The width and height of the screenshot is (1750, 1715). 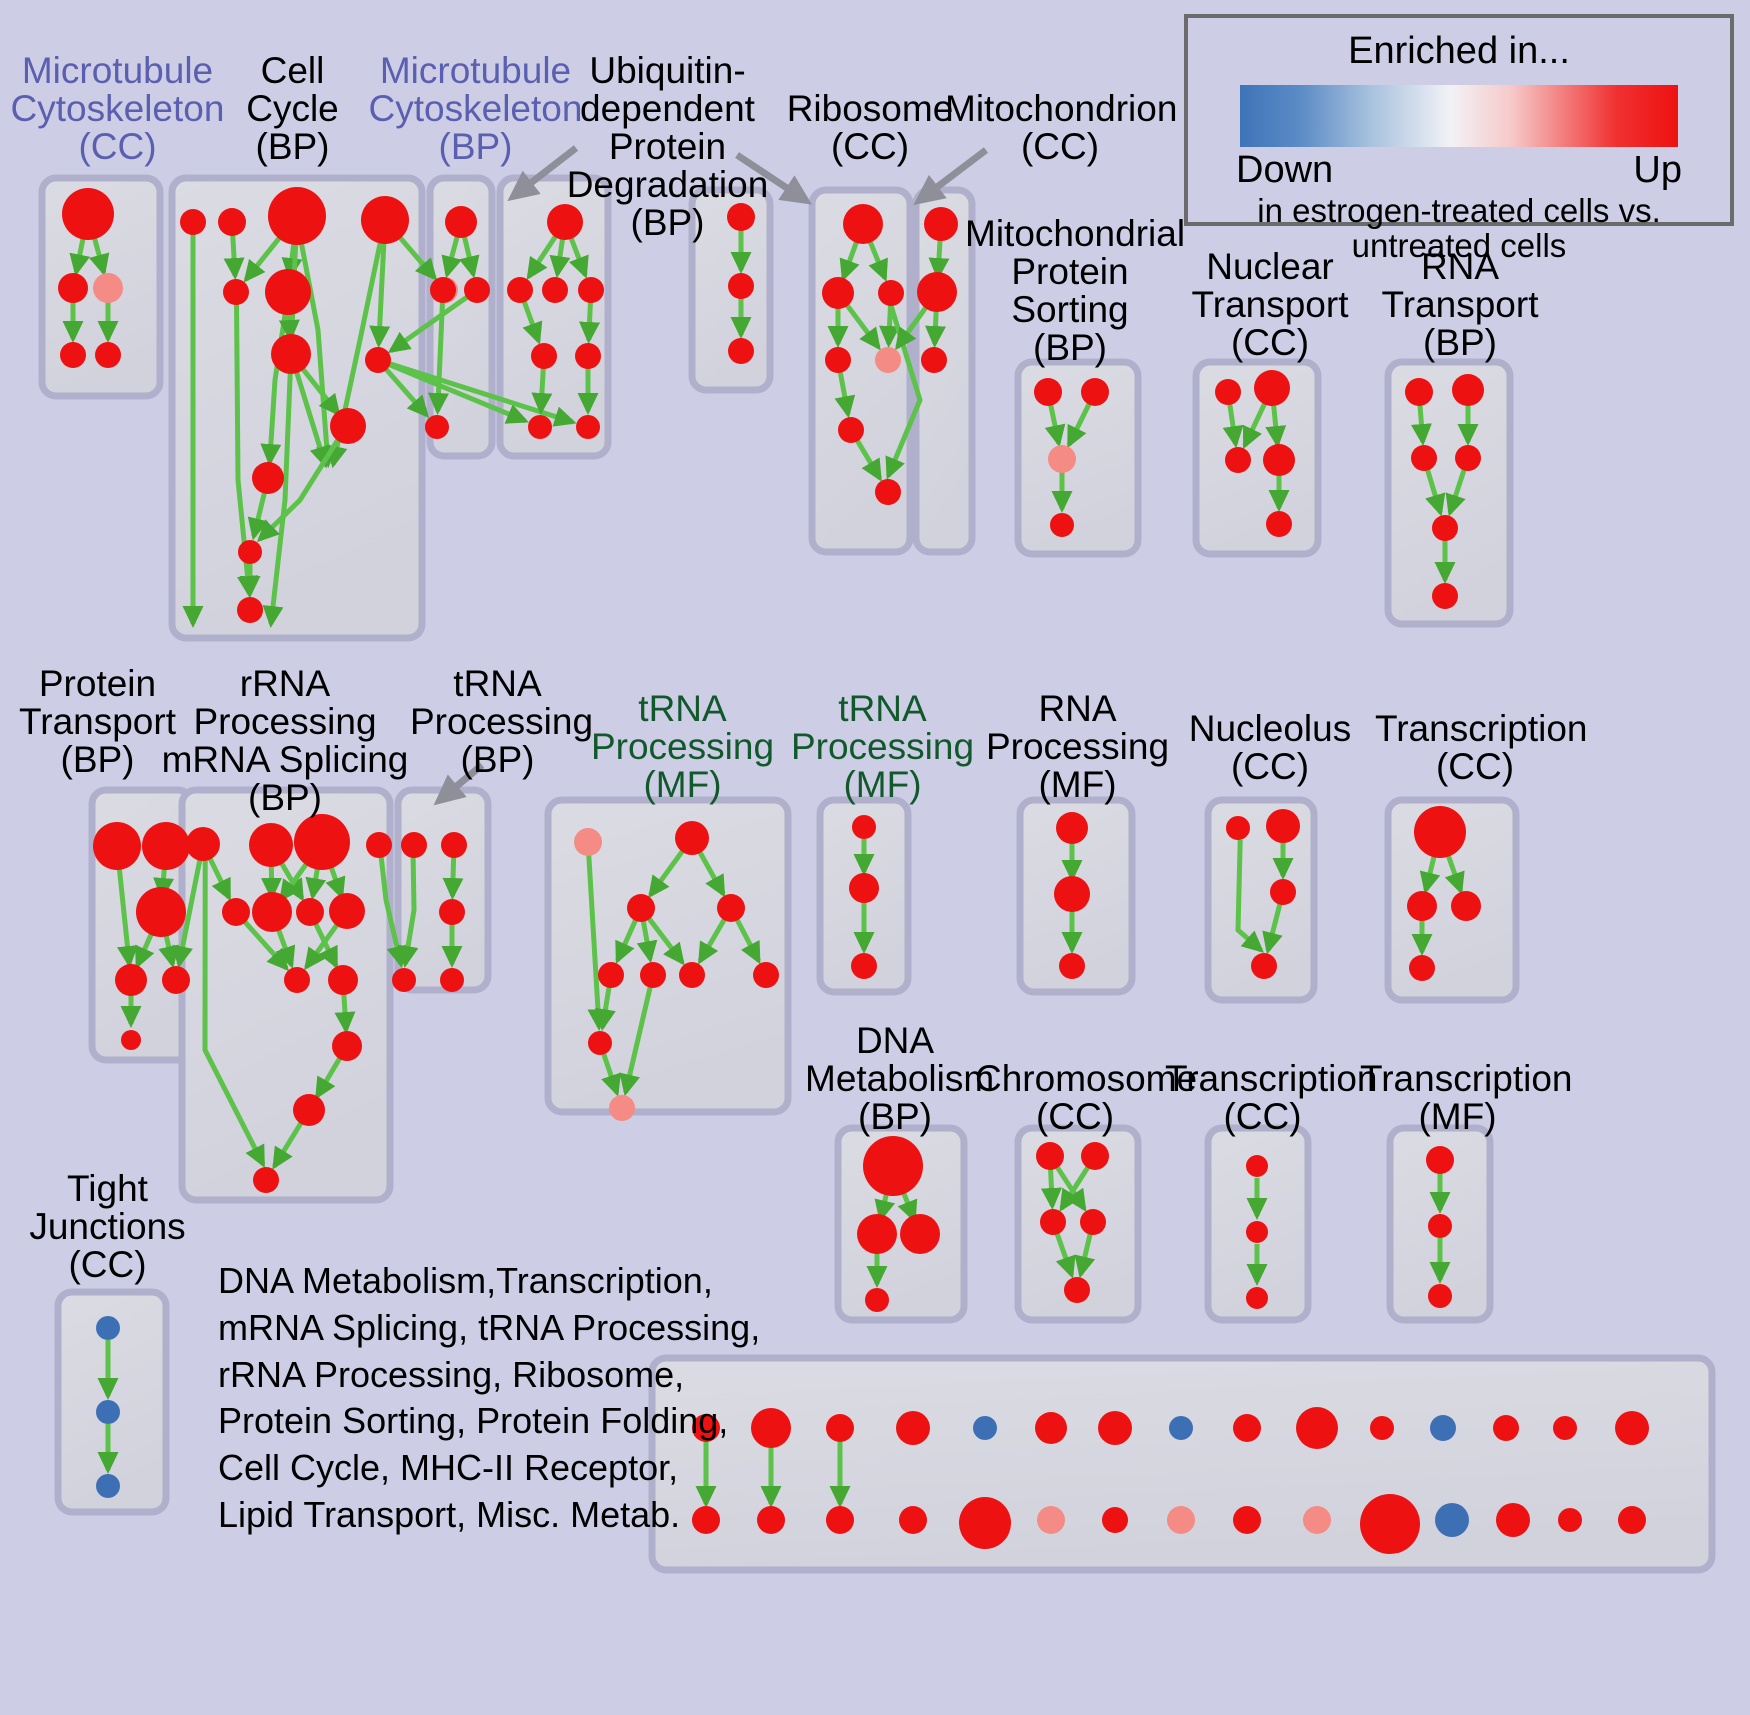 What do you see at coordinates (1481, 748) in the screenshot?
I see `module-label-transcription-cc-1: Transcription (CC)` at bounding box center [1481, 748].